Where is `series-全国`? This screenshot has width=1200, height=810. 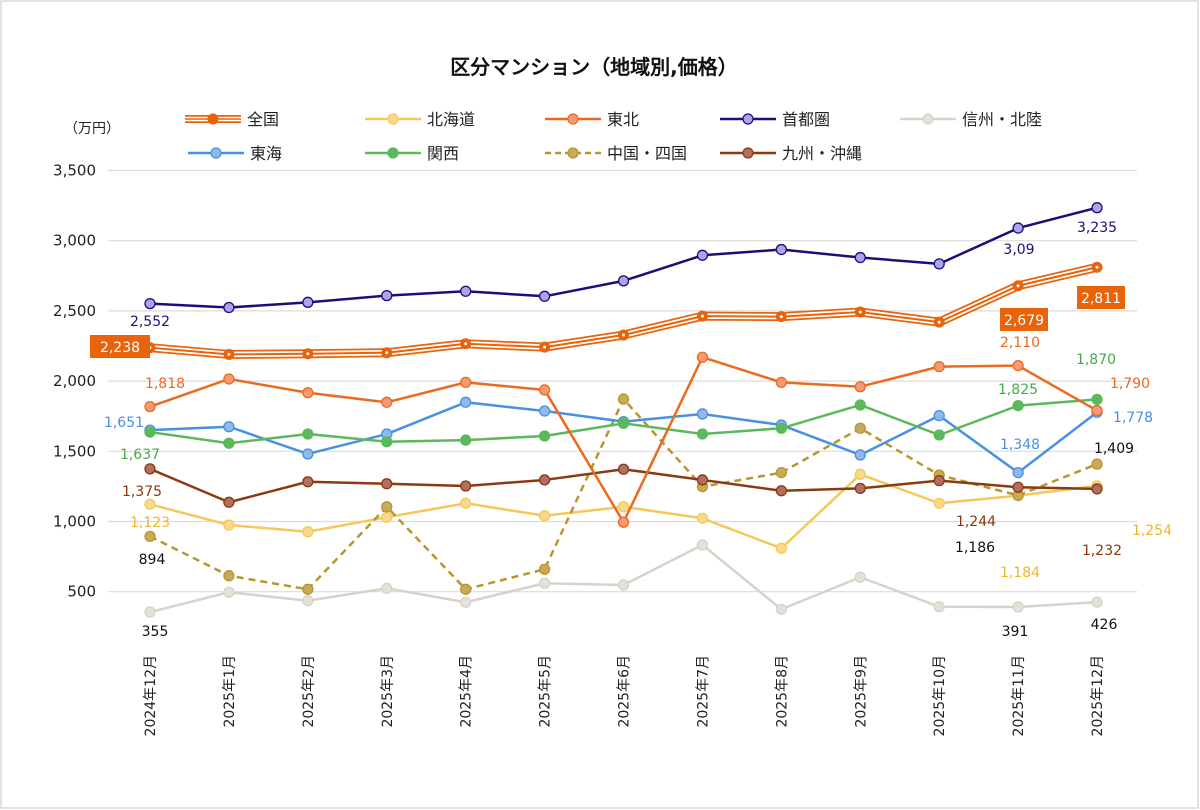 series-全国 is located at coordinates (623, 310).